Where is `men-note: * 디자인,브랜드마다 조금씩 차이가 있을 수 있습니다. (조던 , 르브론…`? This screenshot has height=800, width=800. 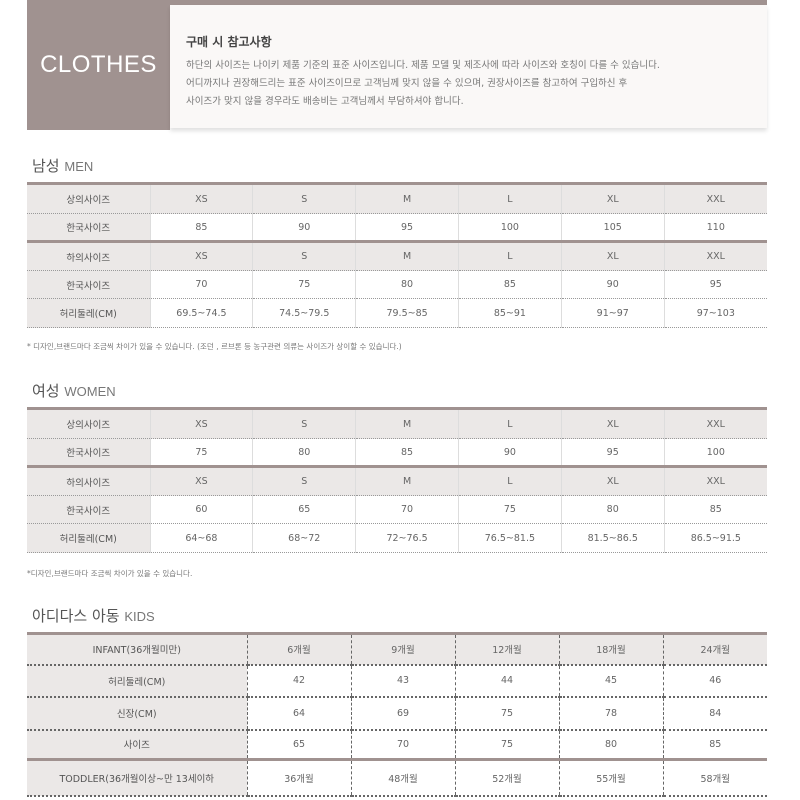
men-note: * 디자인,브랜드마다 조금씩 차이가 있을 수 있습니다. (조던 , 르브론… is located at coordinates (214, 346).